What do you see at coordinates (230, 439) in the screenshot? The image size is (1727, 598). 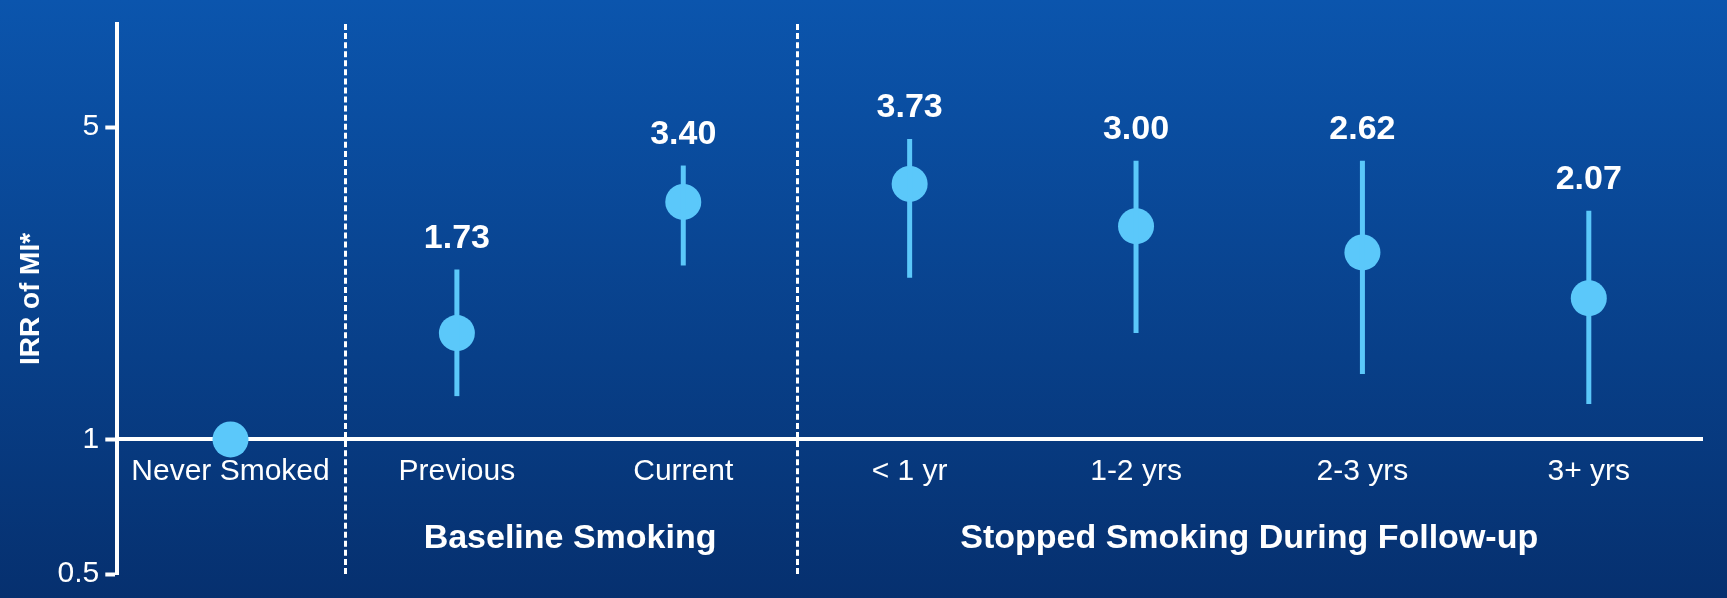 I see `point` at bounding box center [230, 439].